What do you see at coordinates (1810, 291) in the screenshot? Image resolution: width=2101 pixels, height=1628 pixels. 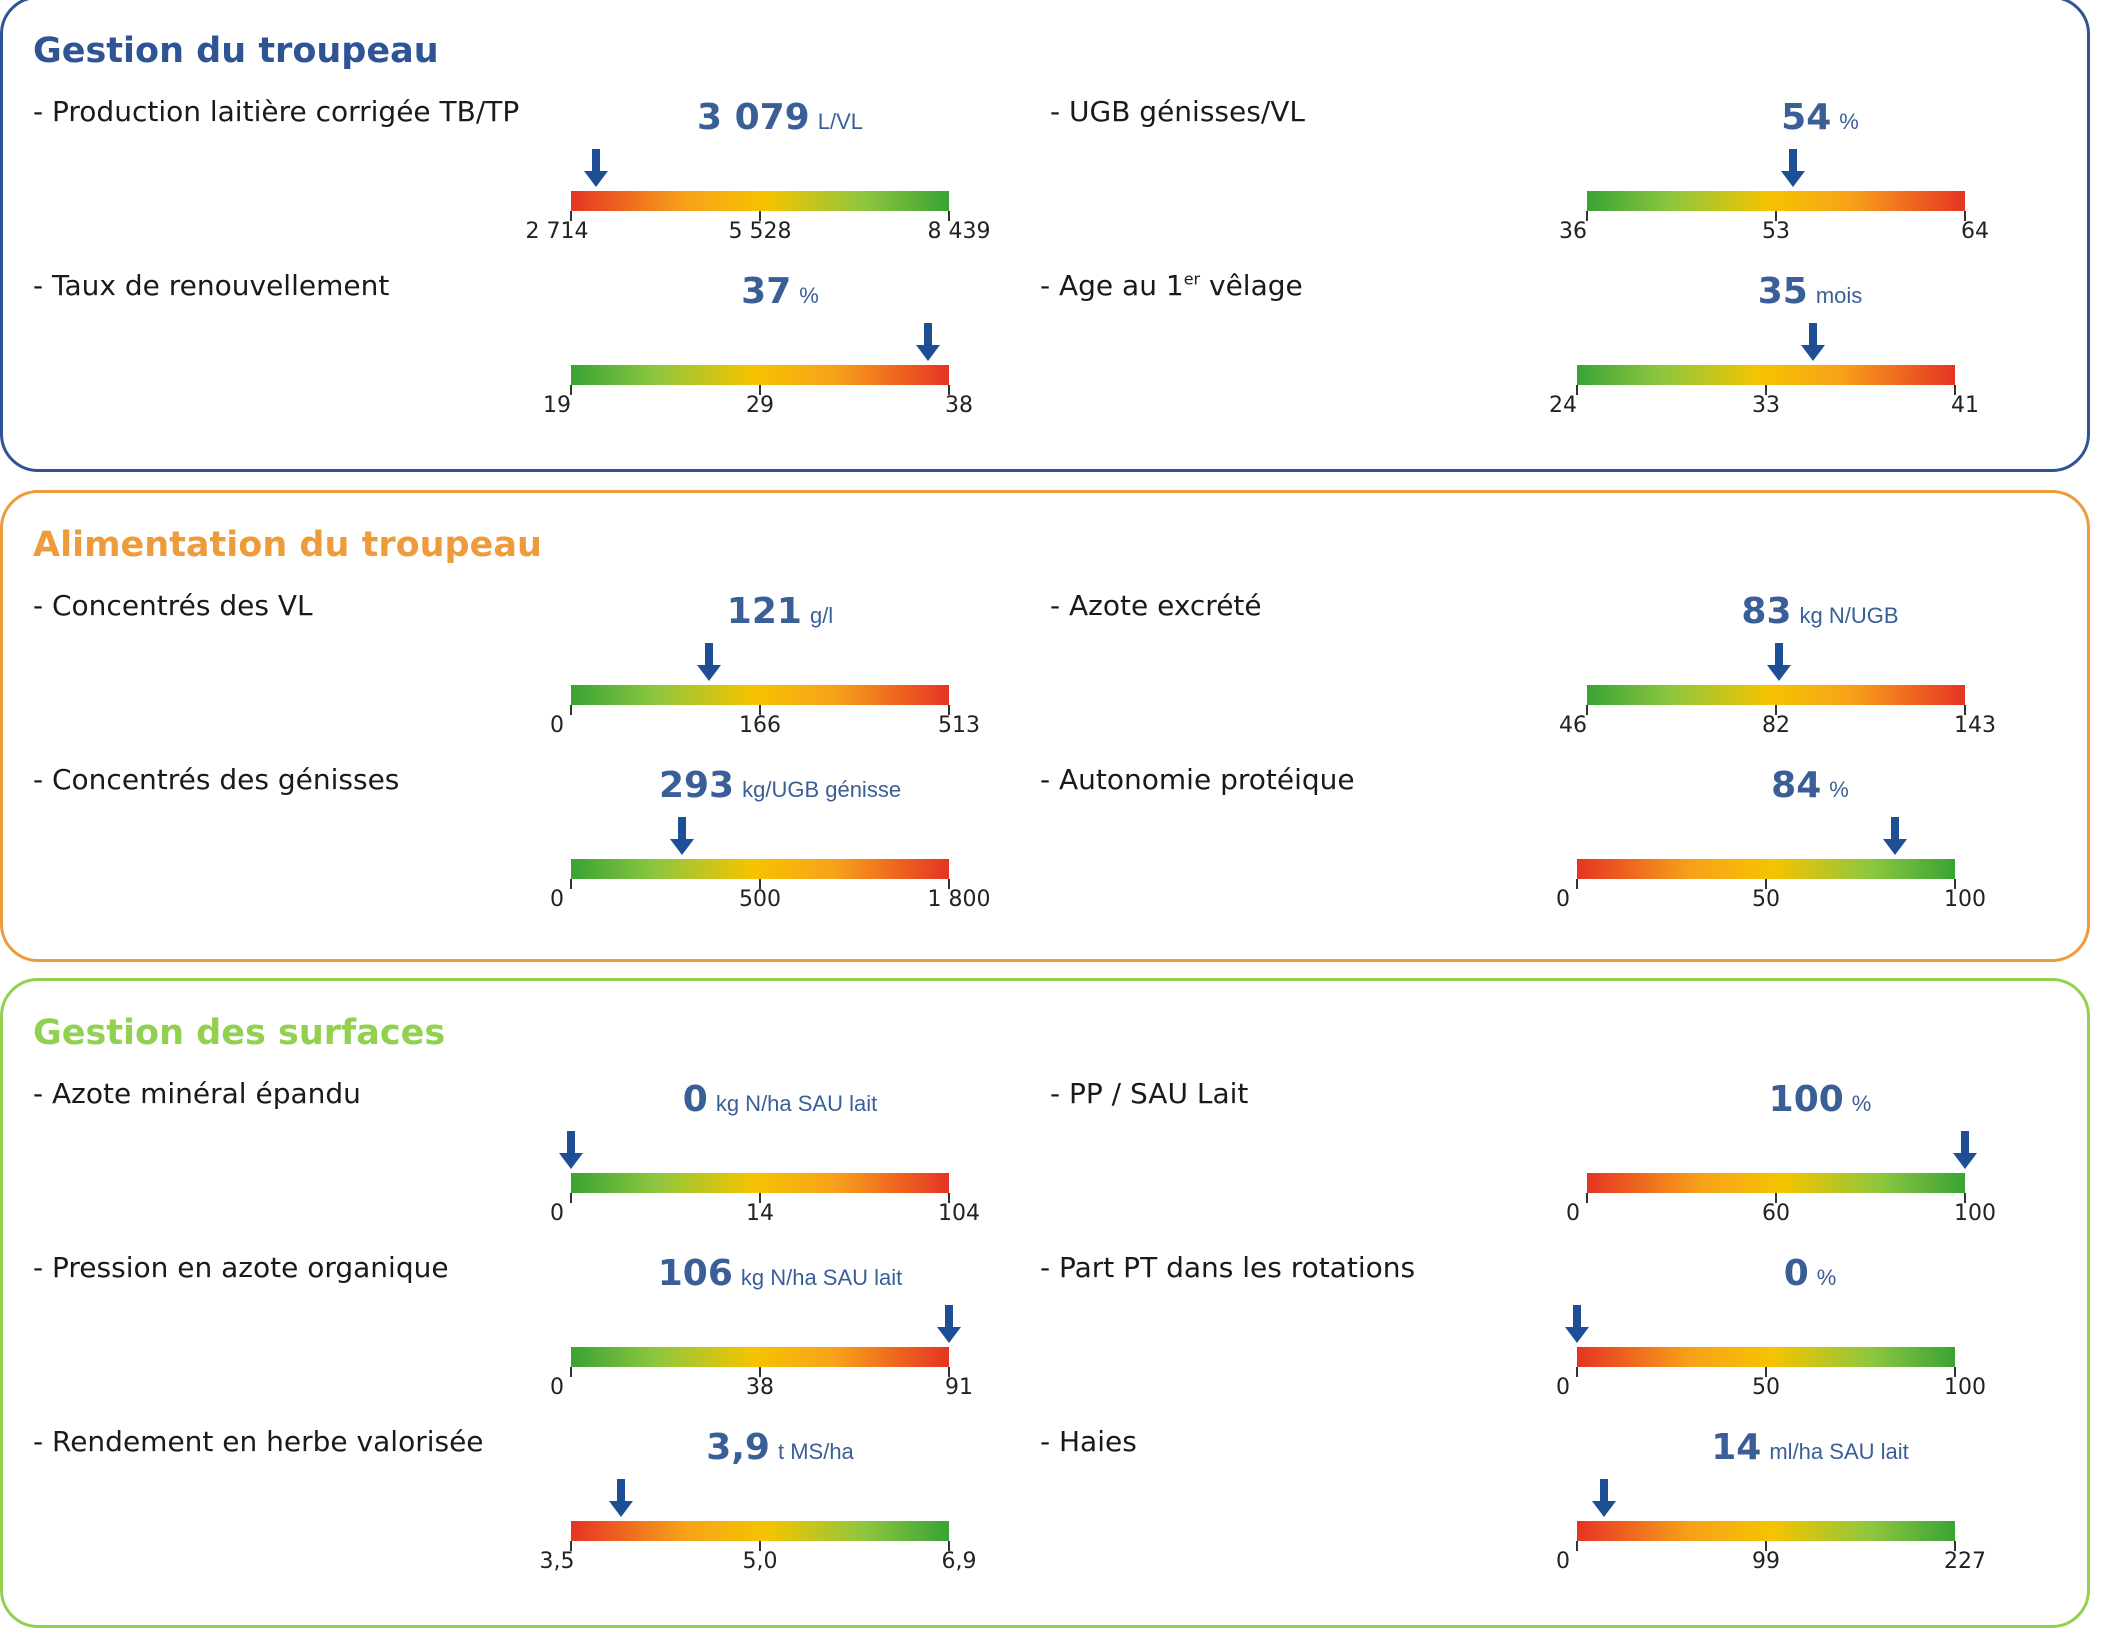 I see `indicator-value: 35 mois` at bounding box center [1810, 291].